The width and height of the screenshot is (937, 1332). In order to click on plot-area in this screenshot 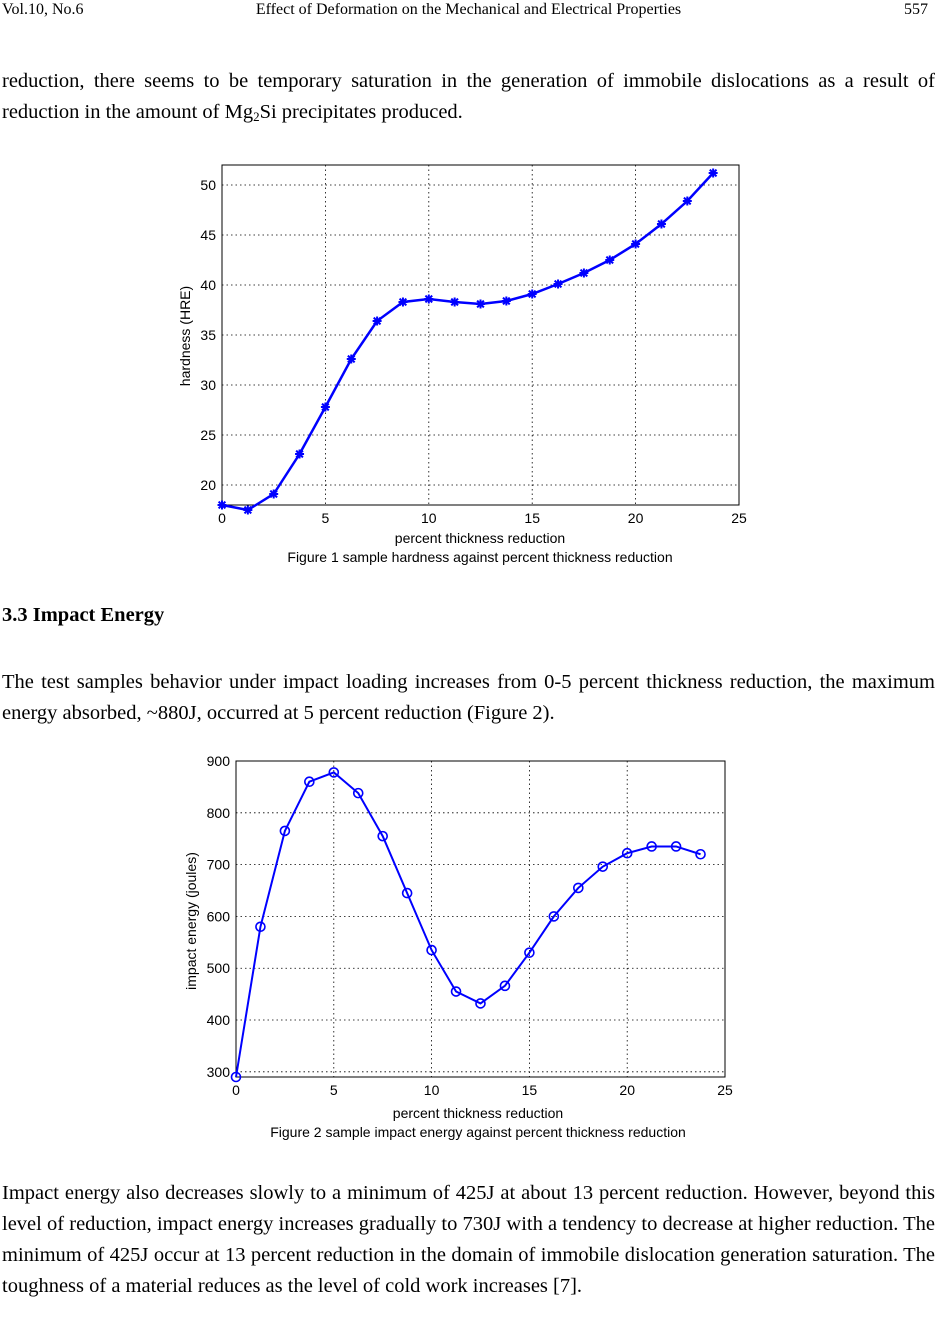, I will do `click(480, 919)`.